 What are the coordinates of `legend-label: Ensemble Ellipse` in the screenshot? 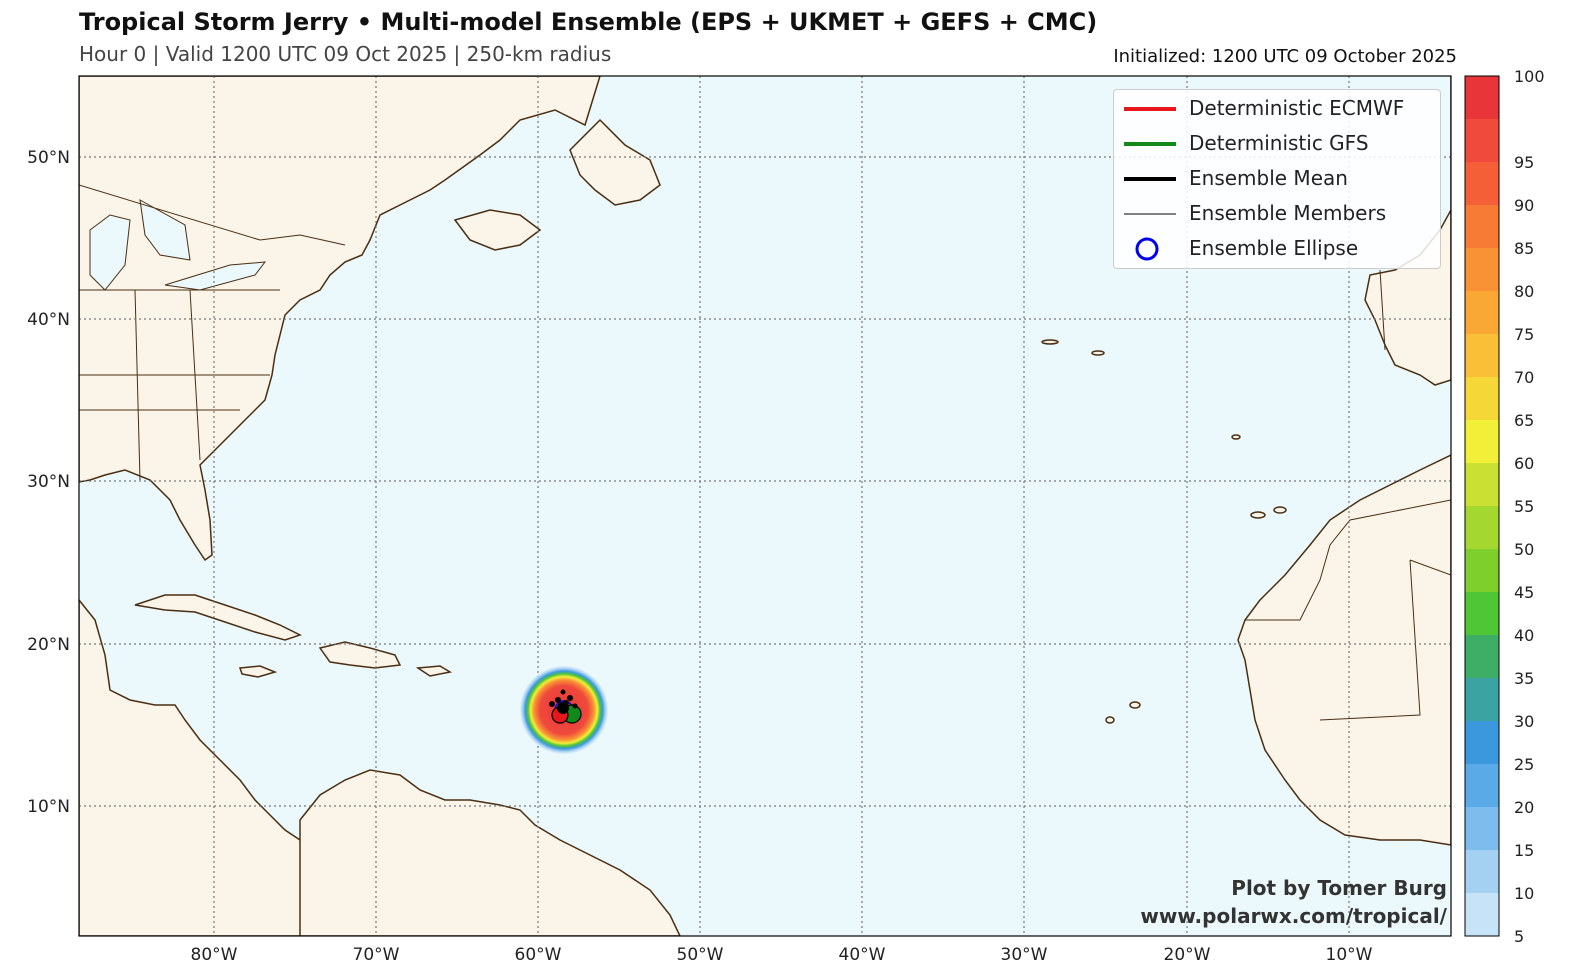 It's located at (1274, 248).